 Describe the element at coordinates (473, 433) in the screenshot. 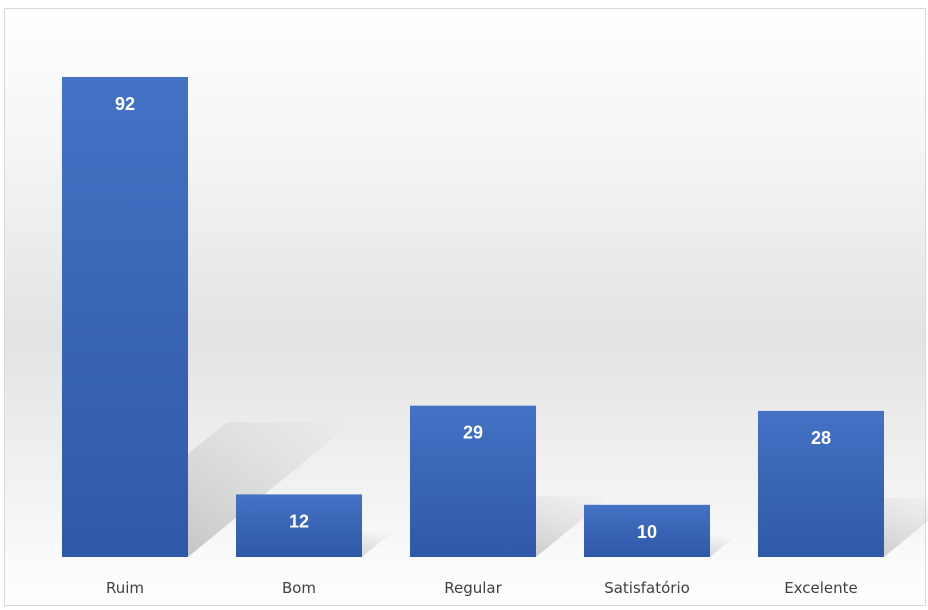

I see `value-label-regular: 29` at that location.